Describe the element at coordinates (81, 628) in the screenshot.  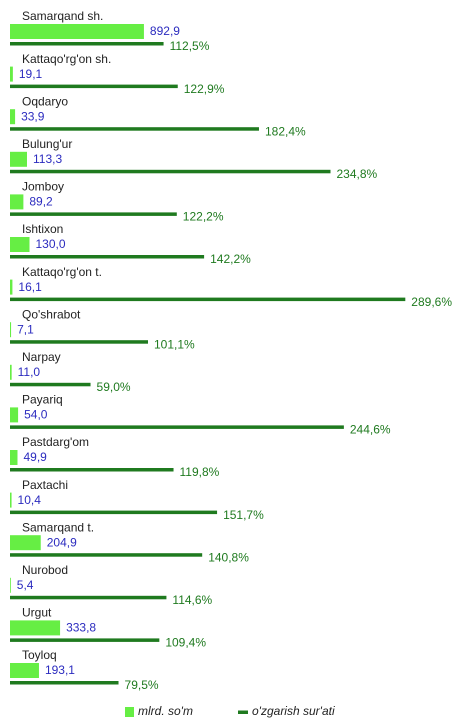
I see `value-label: 333,8` at that location.